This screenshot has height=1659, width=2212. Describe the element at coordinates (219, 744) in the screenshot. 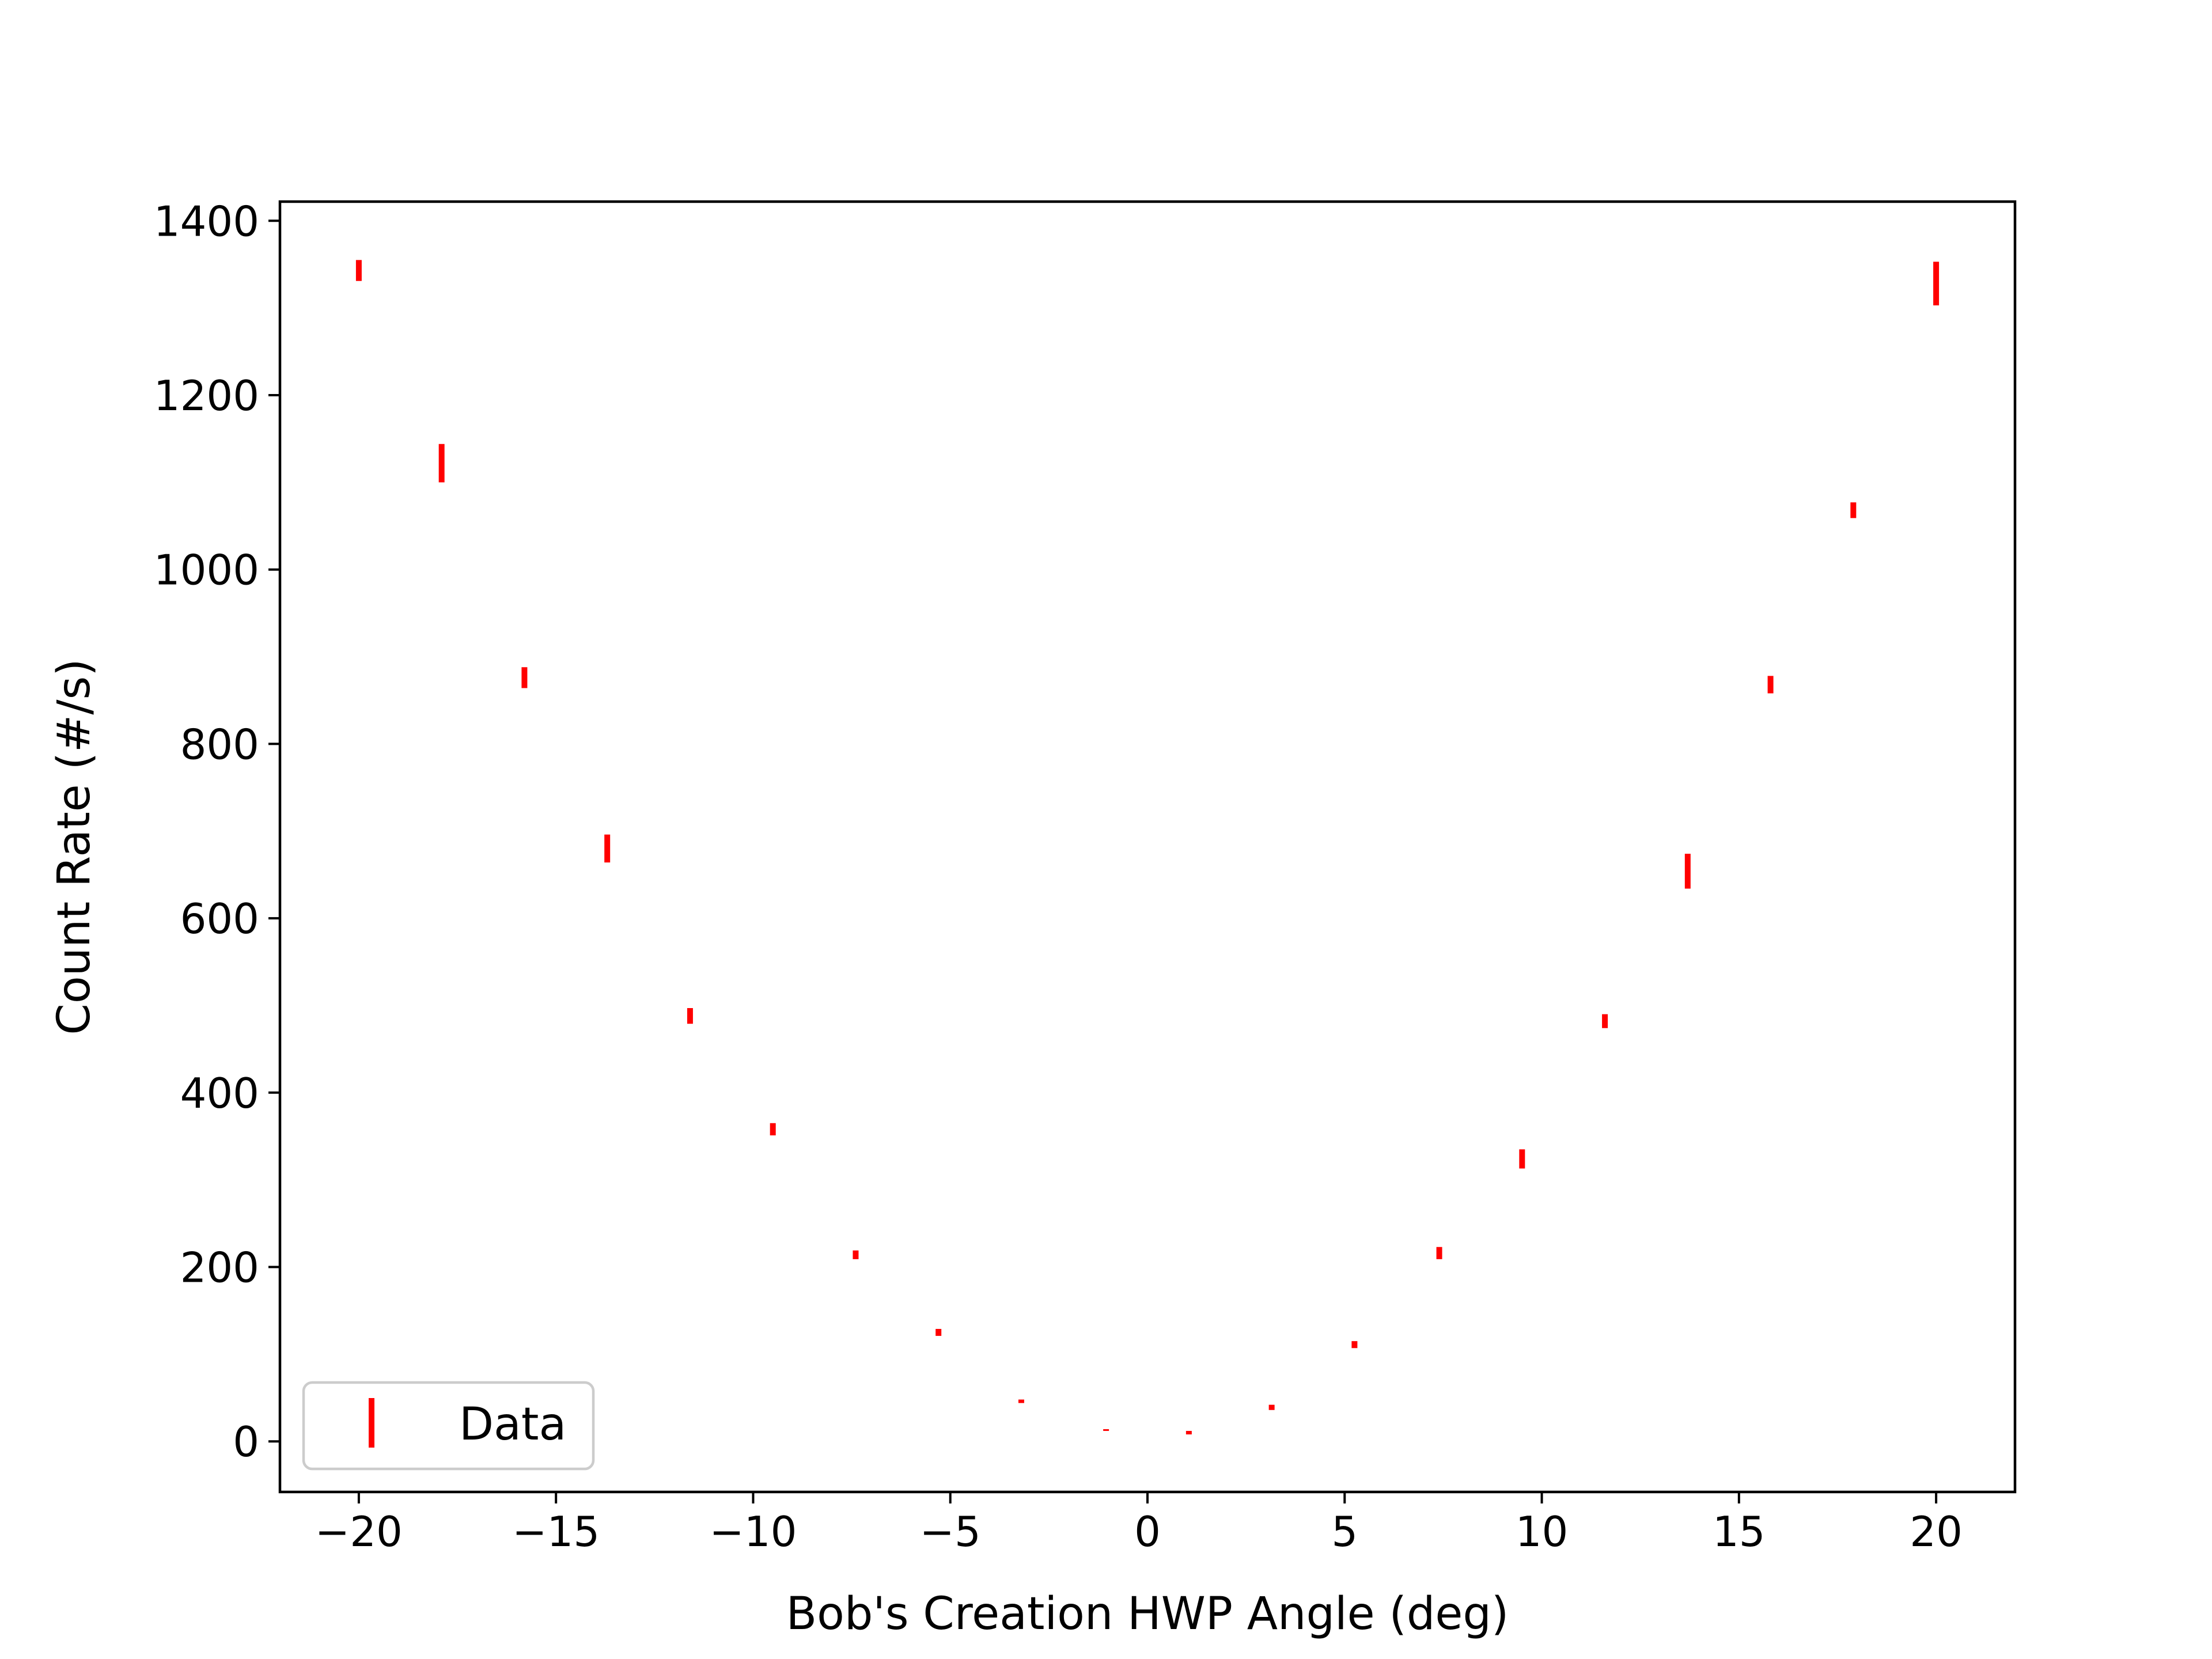

I see `y-tick-label: 800` at that location.